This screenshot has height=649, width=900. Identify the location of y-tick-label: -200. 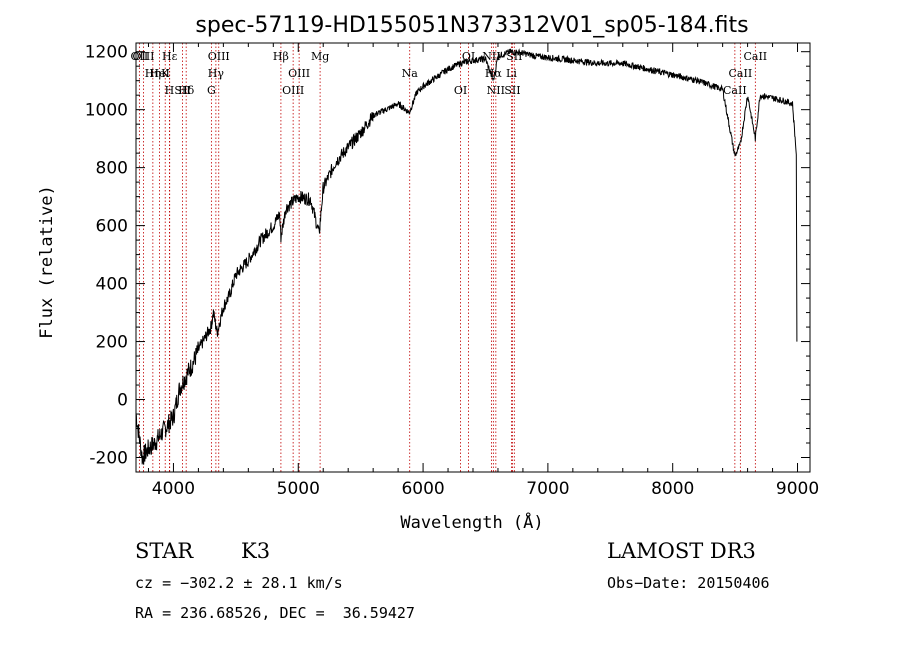
(108, 459).